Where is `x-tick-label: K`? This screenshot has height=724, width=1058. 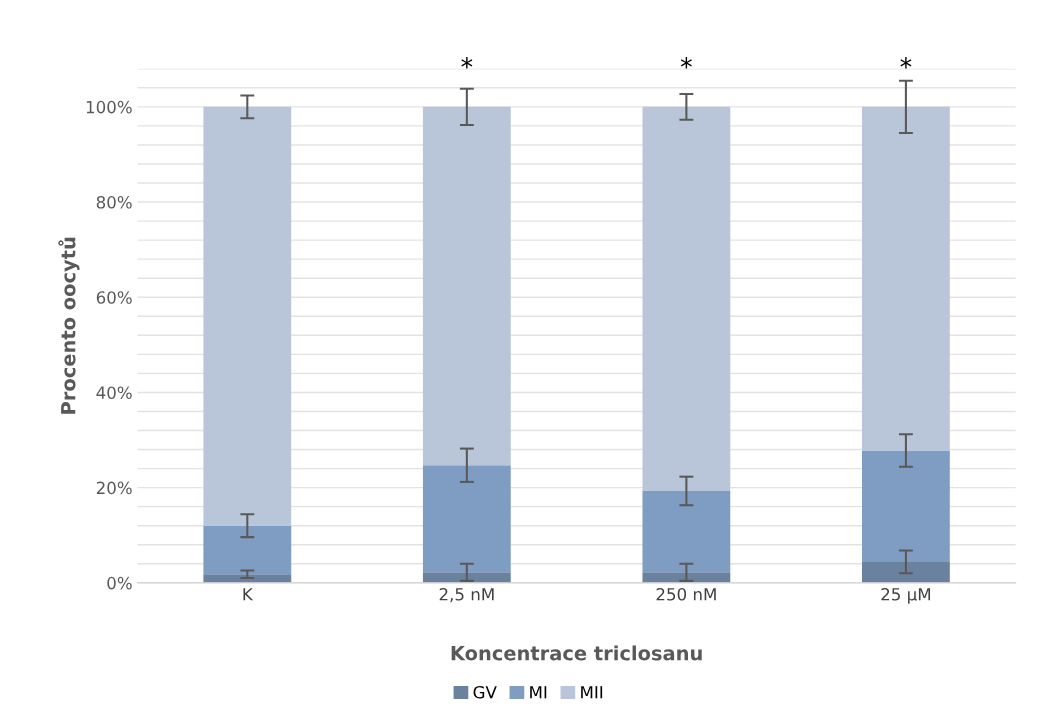 x-tick-label: K is located at coordinates (248, 594).